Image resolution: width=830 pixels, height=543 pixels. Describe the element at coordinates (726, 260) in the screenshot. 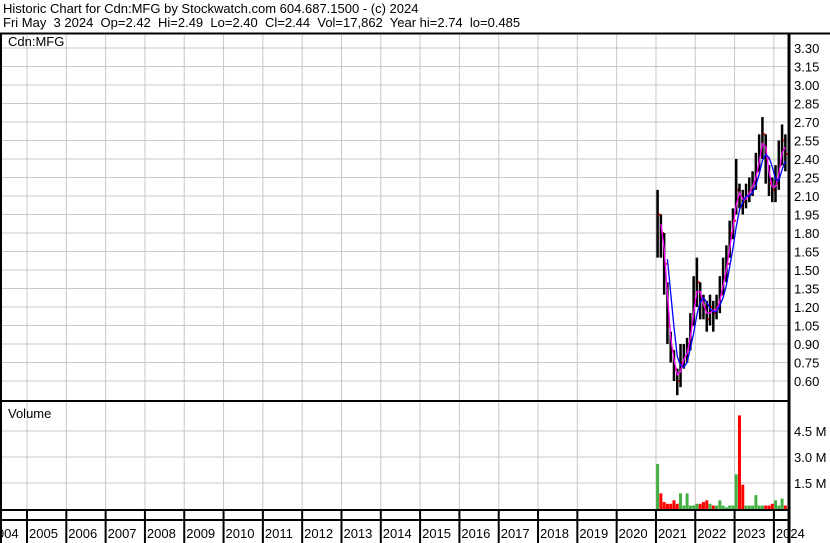

I see `long-moving-average` at that location.